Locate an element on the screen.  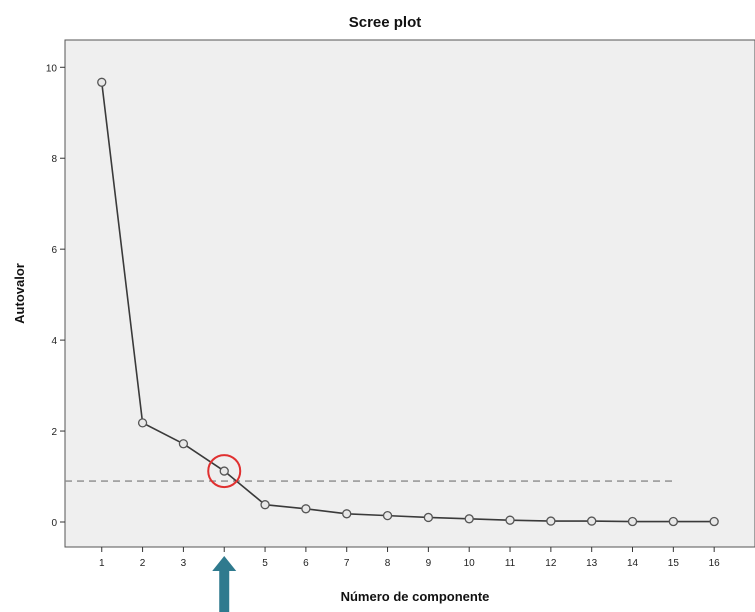
y-tick-label: 6 is located at coordinates (54, 250).